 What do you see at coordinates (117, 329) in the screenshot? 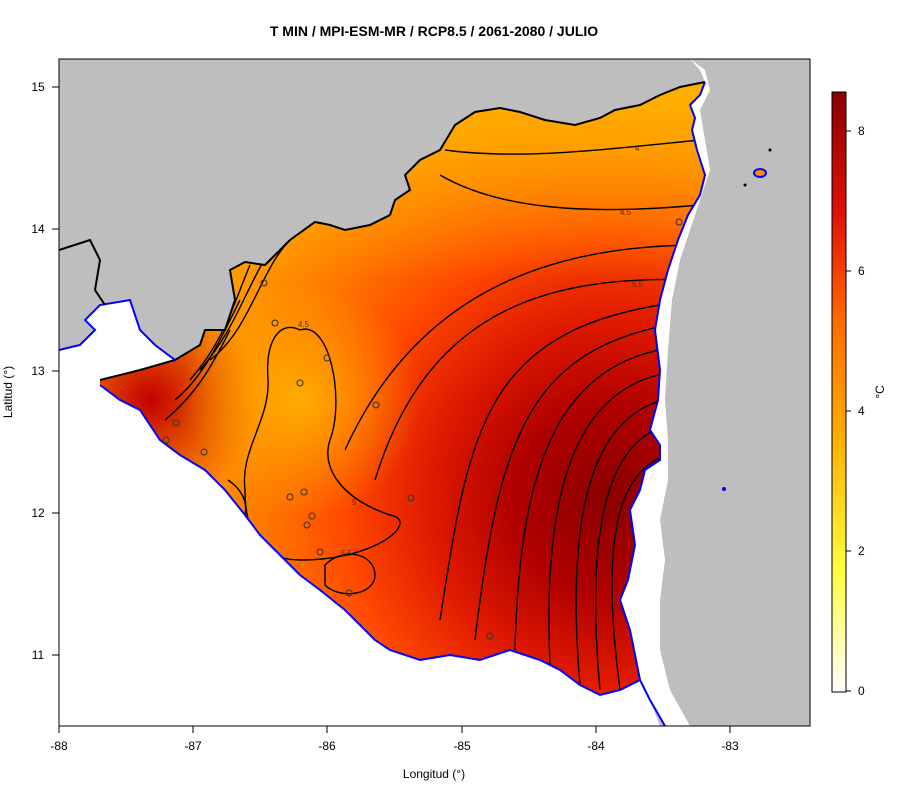
I see `gulf-coastline` at bounding box center [117, 329].